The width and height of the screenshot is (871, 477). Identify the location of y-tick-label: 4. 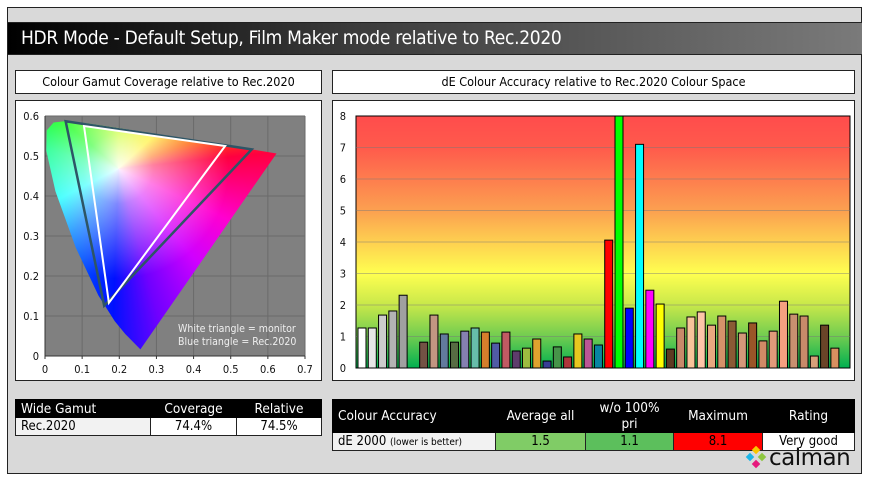
(343, 242).